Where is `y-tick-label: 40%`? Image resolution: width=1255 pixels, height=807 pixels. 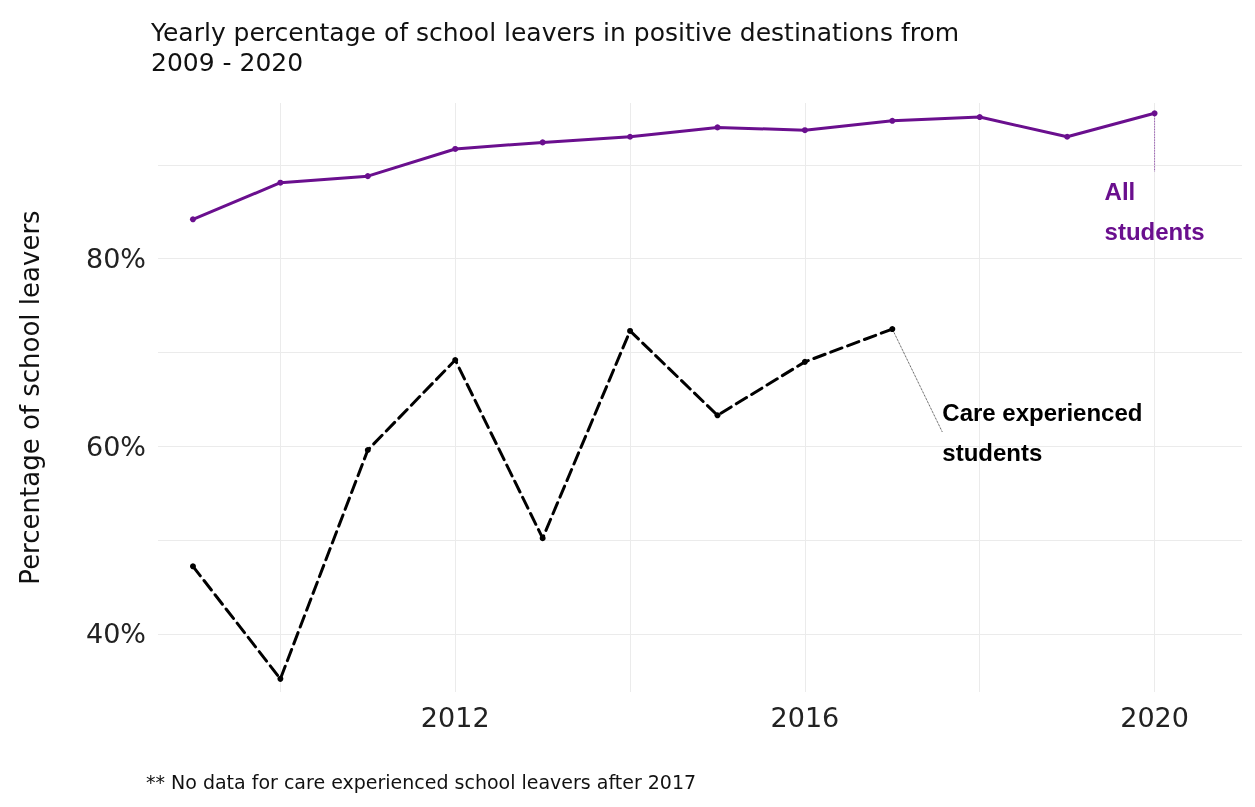
y-tick-label: 40% is located at coordinates (115, 634).